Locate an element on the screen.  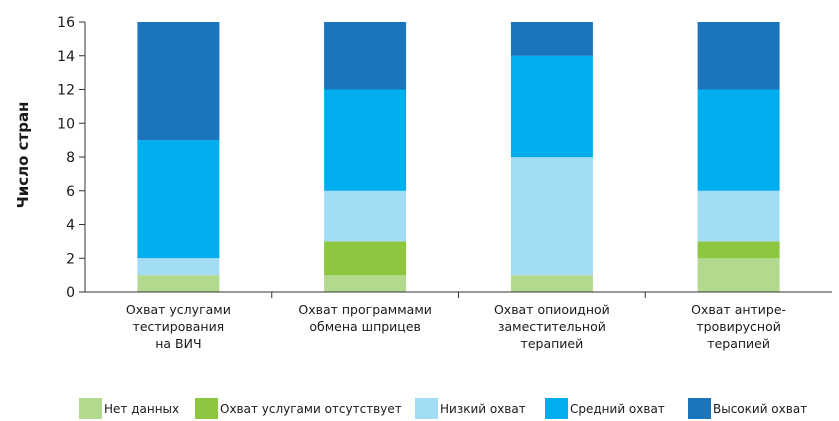
legend-label: Высокий охват is located at coordinates (760, 408).